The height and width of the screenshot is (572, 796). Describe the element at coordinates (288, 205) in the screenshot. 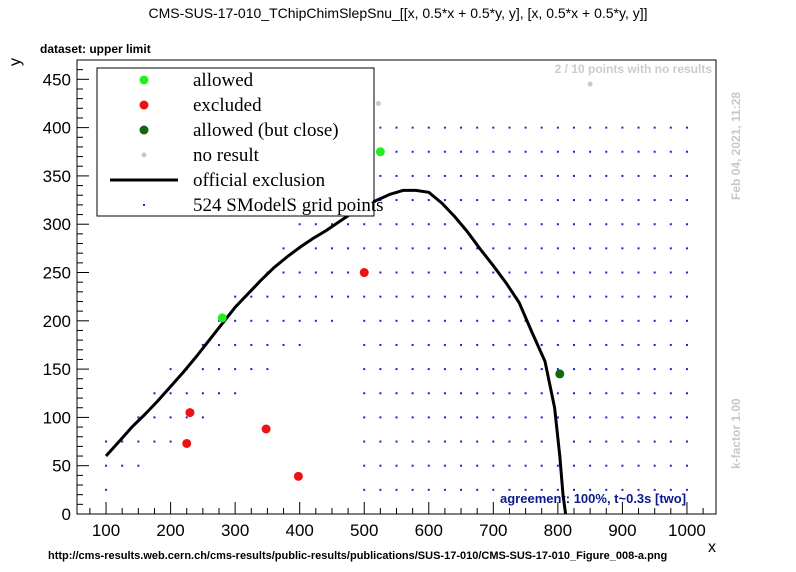

I see `legend-label: 524 SModelS grid points` at that location.